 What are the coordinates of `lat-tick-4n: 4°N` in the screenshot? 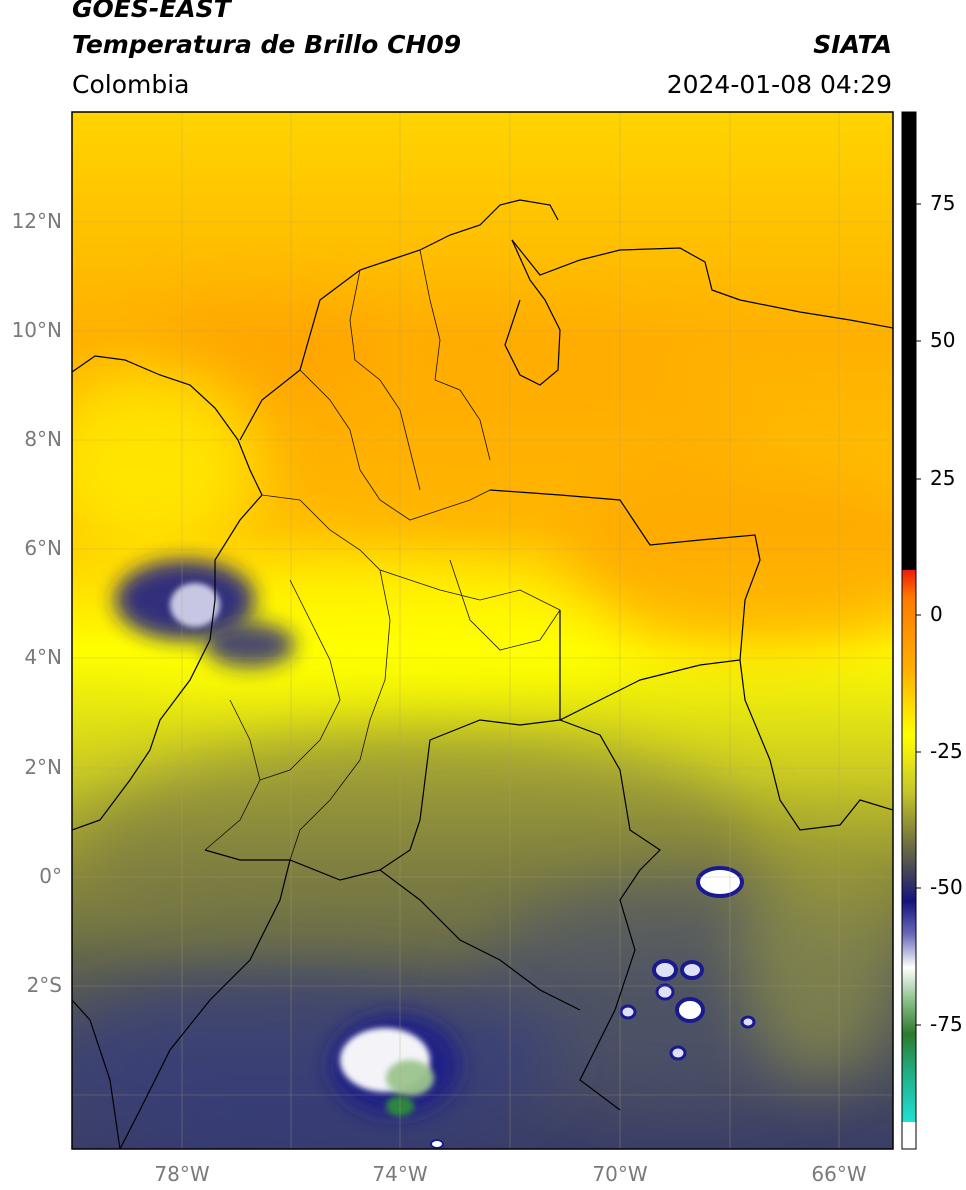 It's located at (43, 657).